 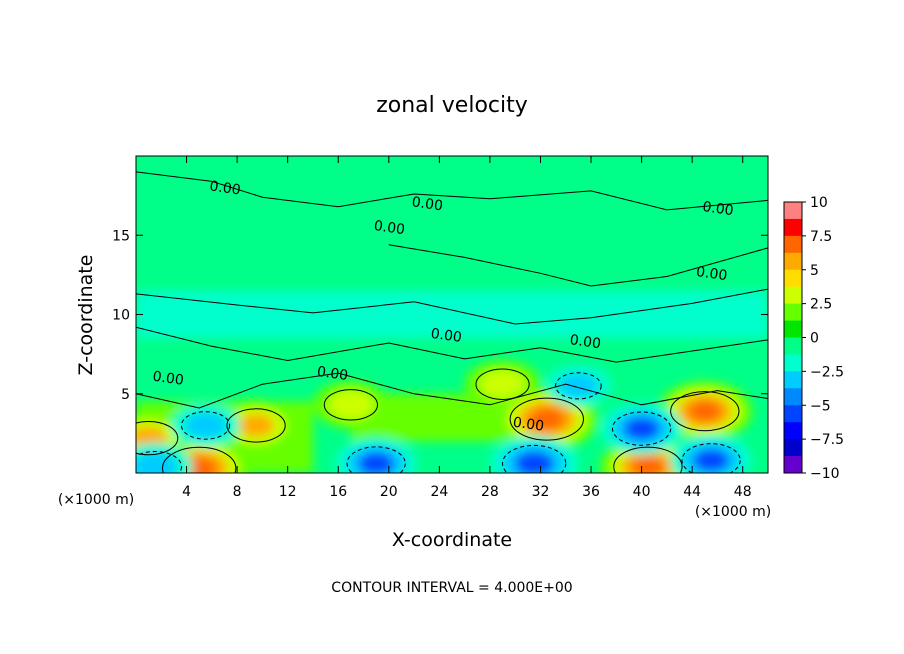 I want to click on x-axis-label: X-coordinate, so click(x=452, y=540).